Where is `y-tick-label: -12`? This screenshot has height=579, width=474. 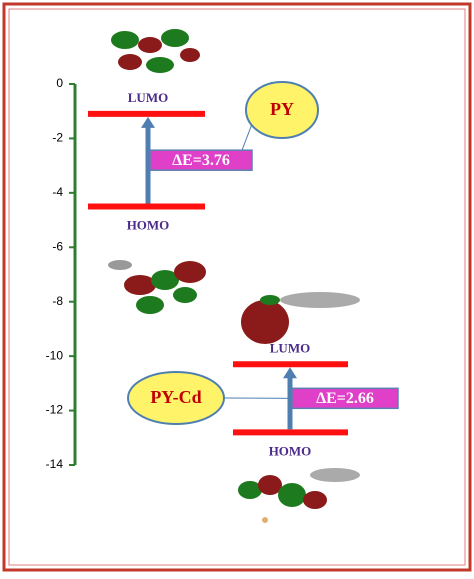
y-tick-label: -12 is located at coordinates (55, 410).